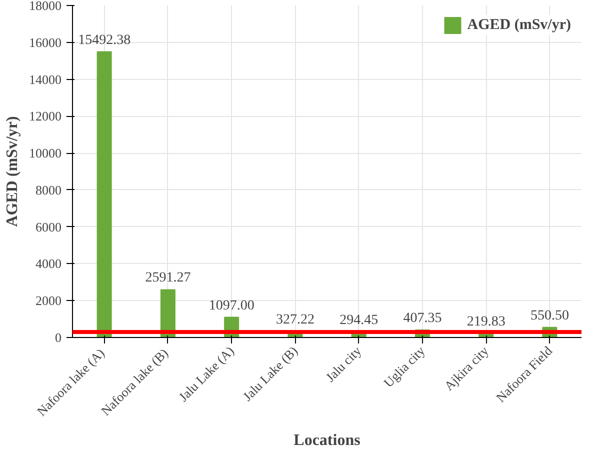 Image resolution: width=591 pixels, height=452 pixels. I want to click on y-tick-label: 6000, so click(49, 226).